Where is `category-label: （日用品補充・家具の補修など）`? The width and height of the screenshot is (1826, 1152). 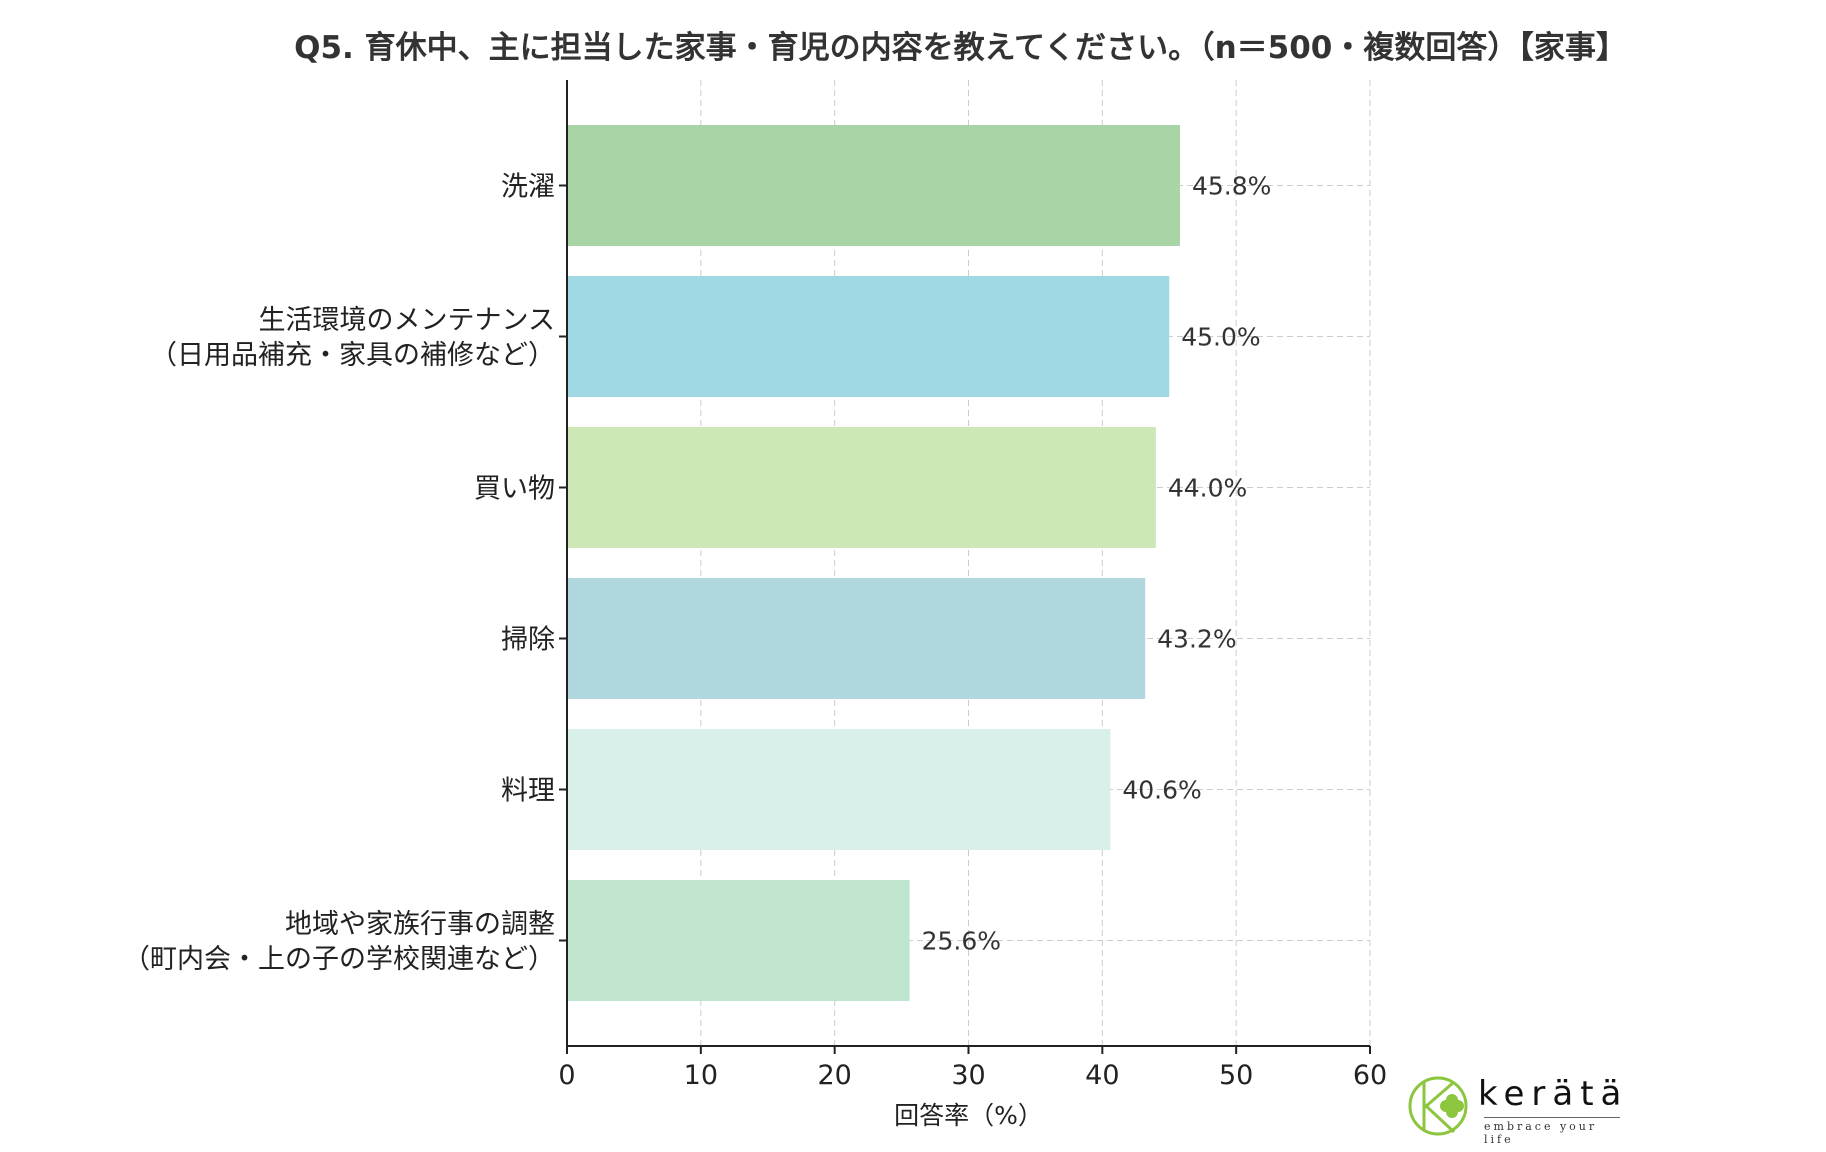 category-label: （日用品補充・家具の補修など） is located at coordinates (352, 355).